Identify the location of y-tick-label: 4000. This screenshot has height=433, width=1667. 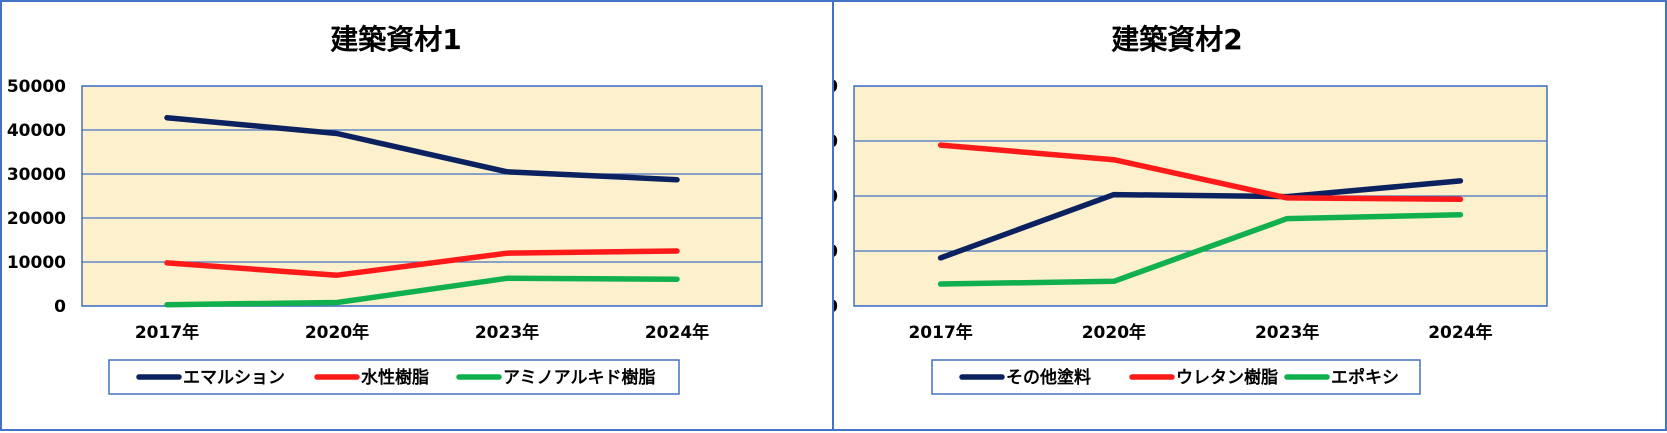
(836, 197).